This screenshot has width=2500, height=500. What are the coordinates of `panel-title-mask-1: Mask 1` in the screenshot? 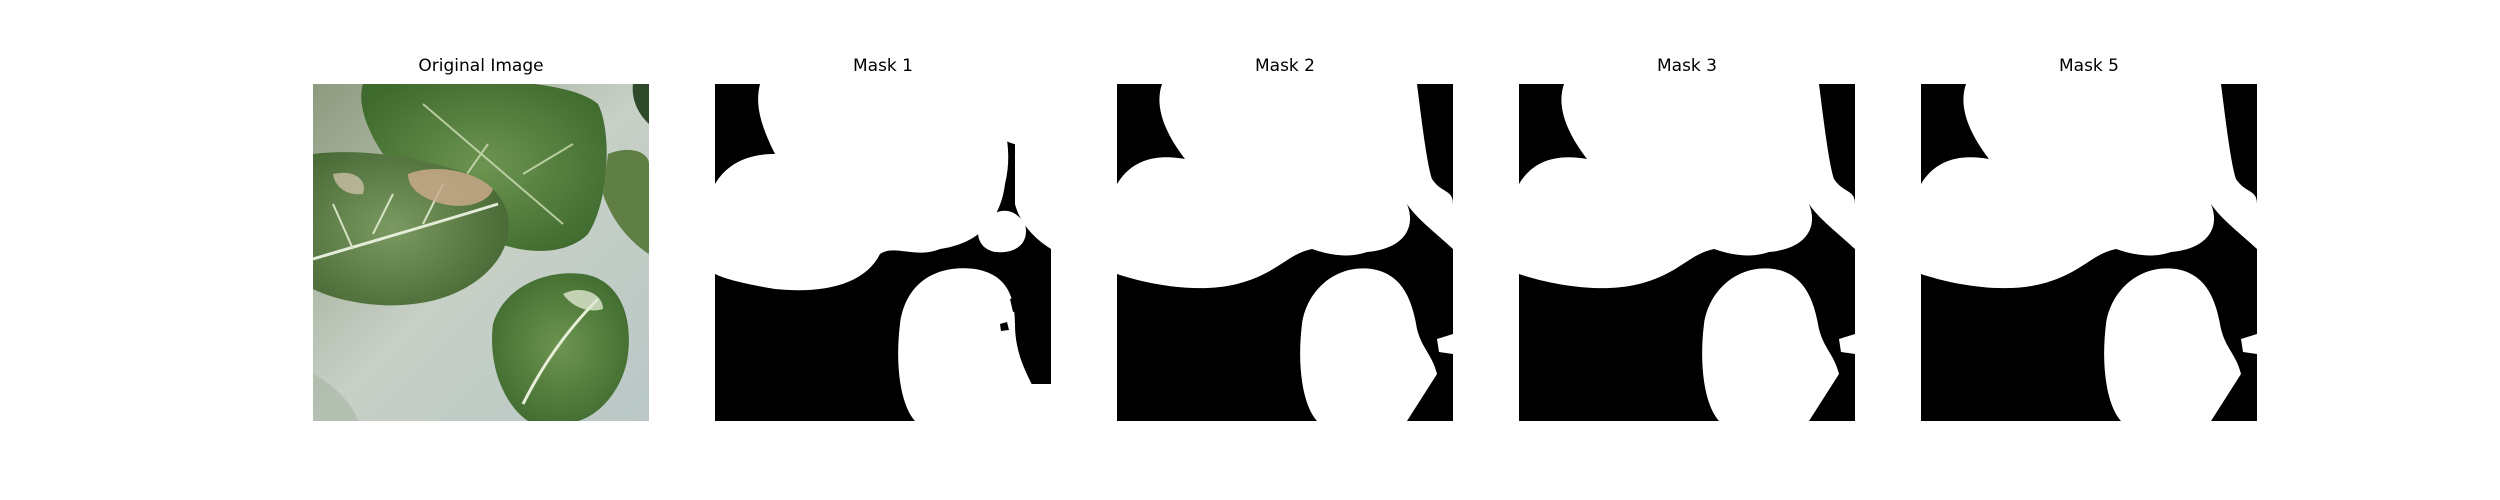 It's located at (882, 66).